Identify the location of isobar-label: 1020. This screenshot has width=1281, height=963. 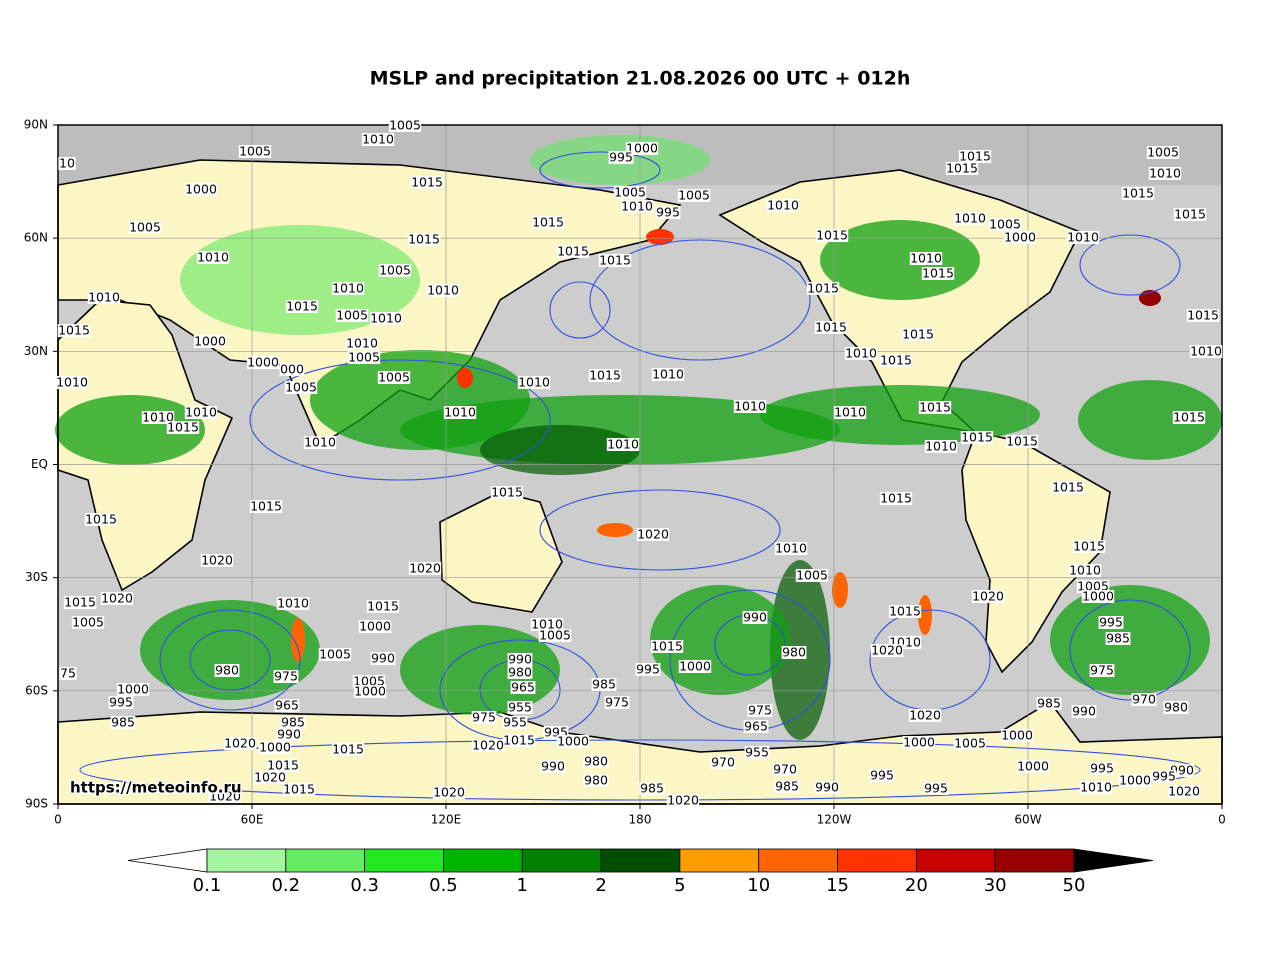
(488, 745).